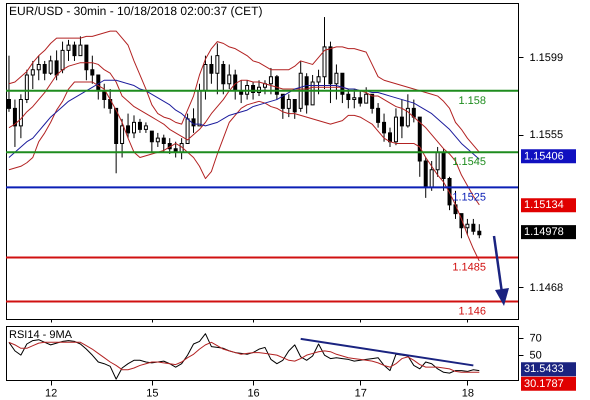  I want to click on x-tick-label: 18, so click(468, 394).